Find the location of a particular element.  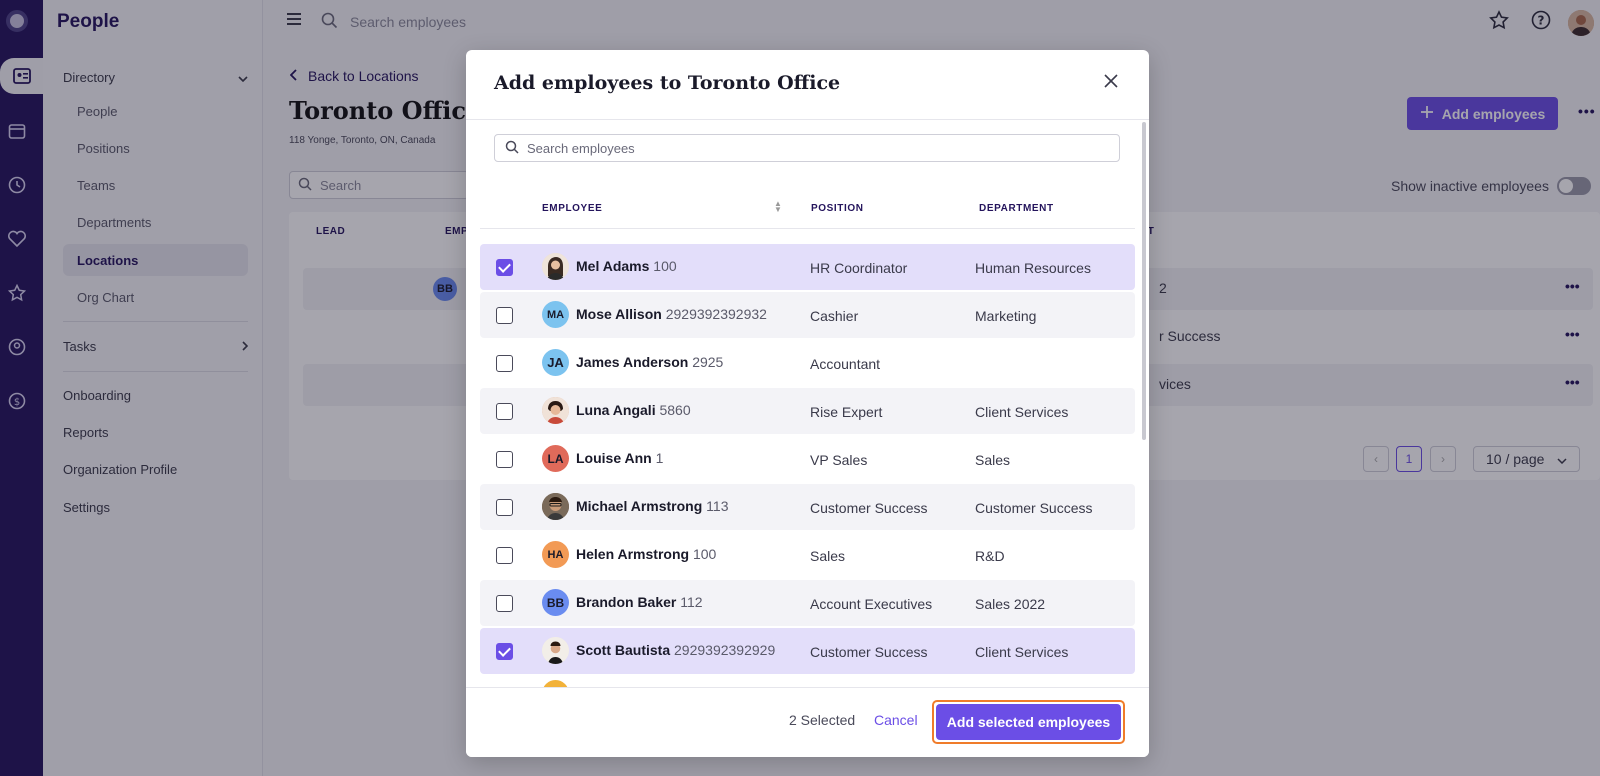

employee-id: 112 is located at coordinates (691, 602).